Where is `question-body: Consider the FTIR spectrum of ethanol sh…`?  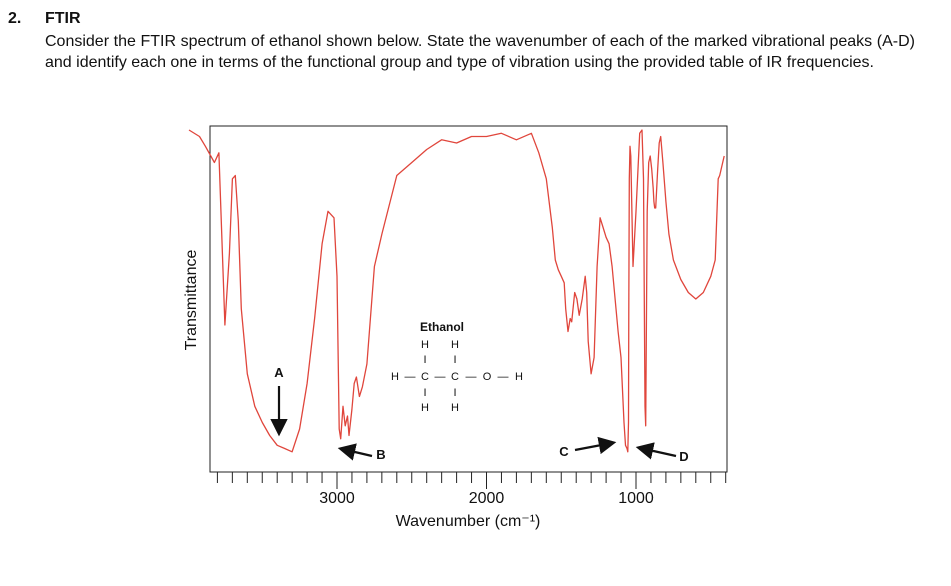 question-body: Consider the FTIR spectrum of ethanol sh… is located at coordinates (480, 52).